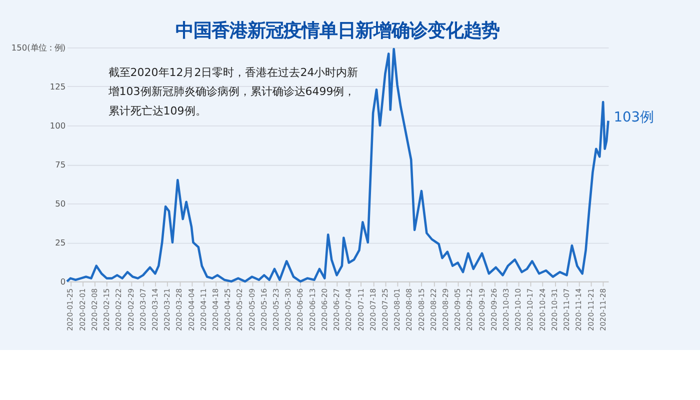  What do you see at coordinates (58, 125) in the screenshot?
I see `y-tick-label: 100` at bounding box center [58, 125].